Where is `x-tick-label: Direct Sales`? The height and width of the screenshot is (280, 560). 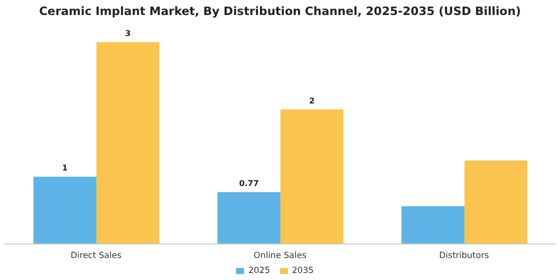 x-tick-label: Direct Sales is located at coordinates (96, 256).